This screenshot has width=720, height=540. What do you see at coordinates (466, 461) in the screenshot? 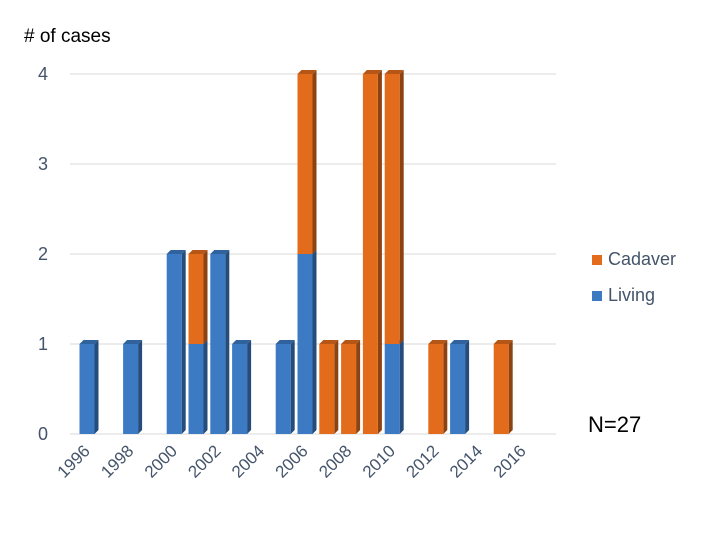
I see `x-tick-label: 2014` at bounding box center [466, 461].